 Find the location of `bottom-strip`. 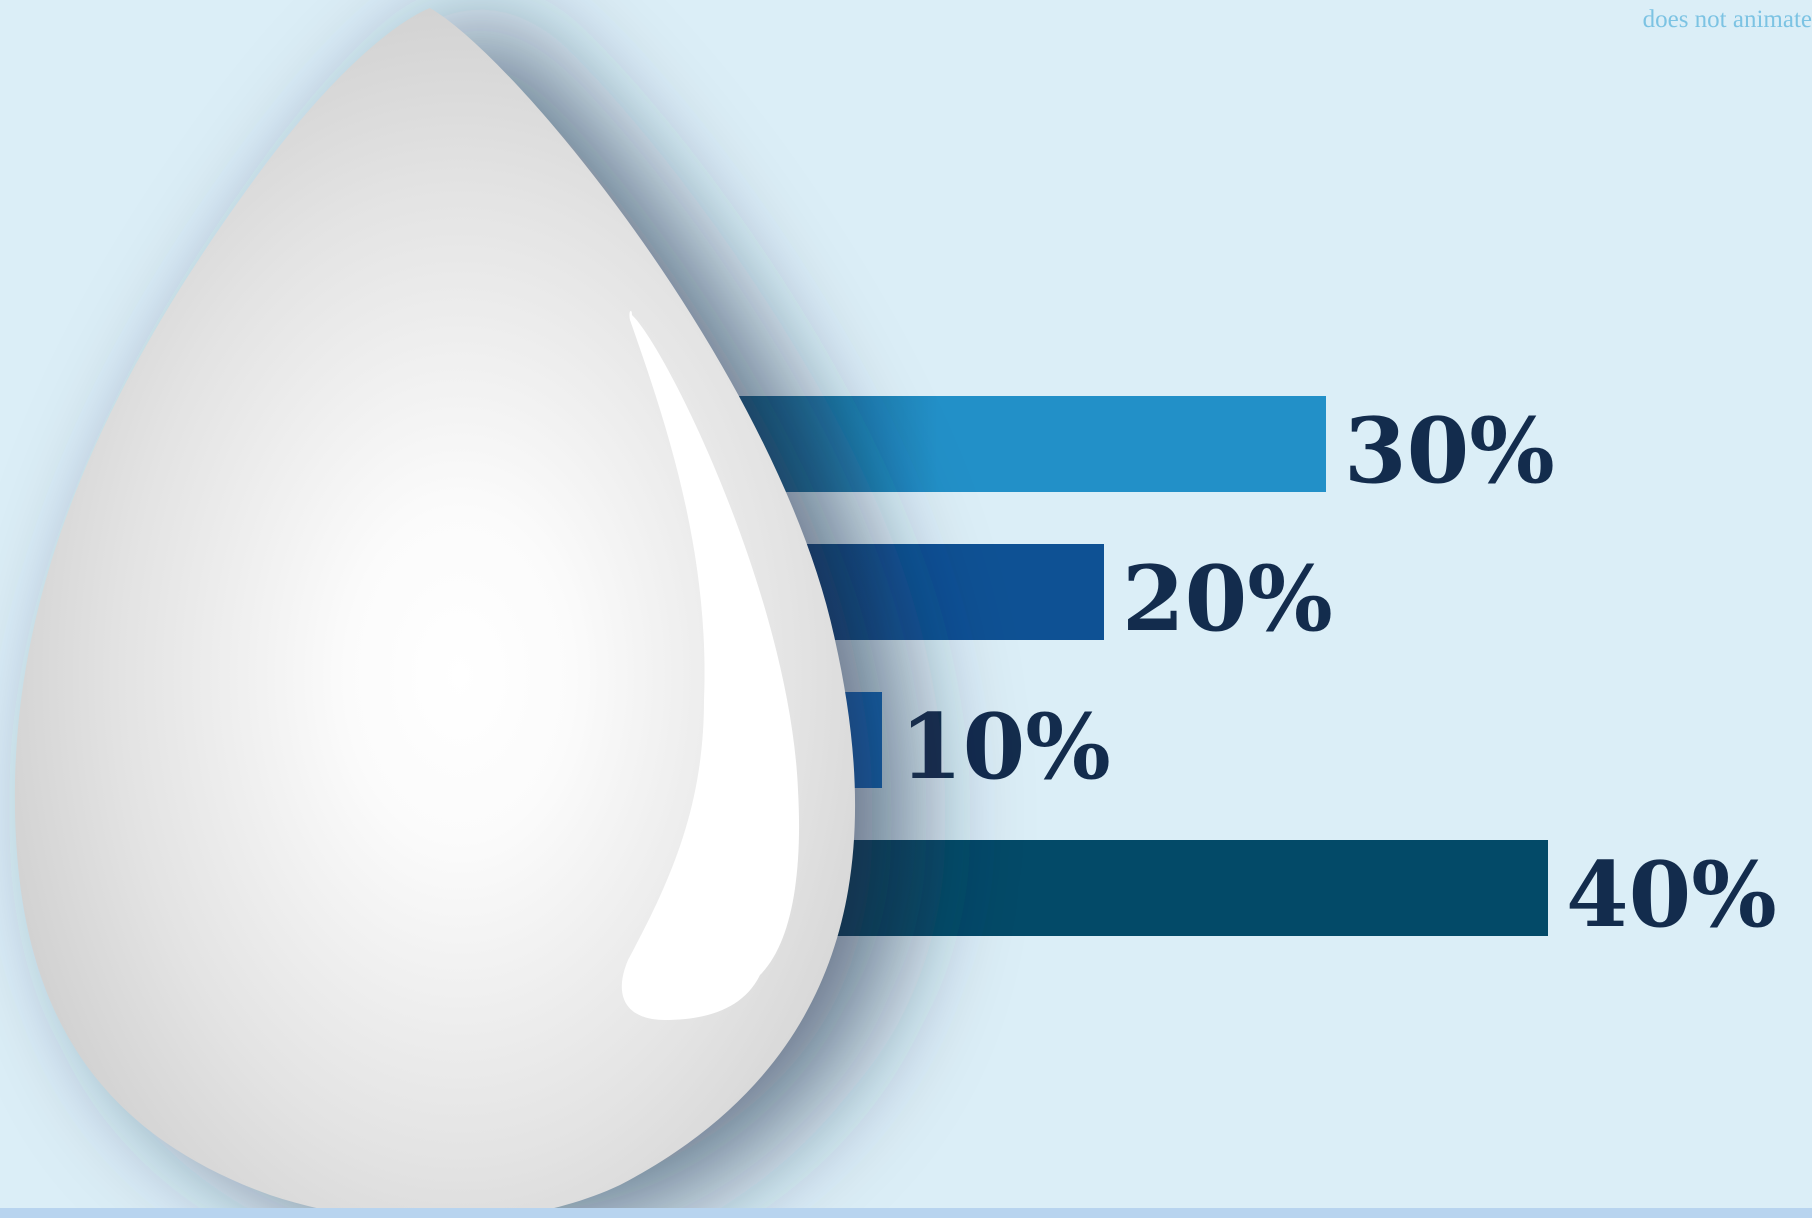

bottom-strip is located at coordinates (906, 1213).